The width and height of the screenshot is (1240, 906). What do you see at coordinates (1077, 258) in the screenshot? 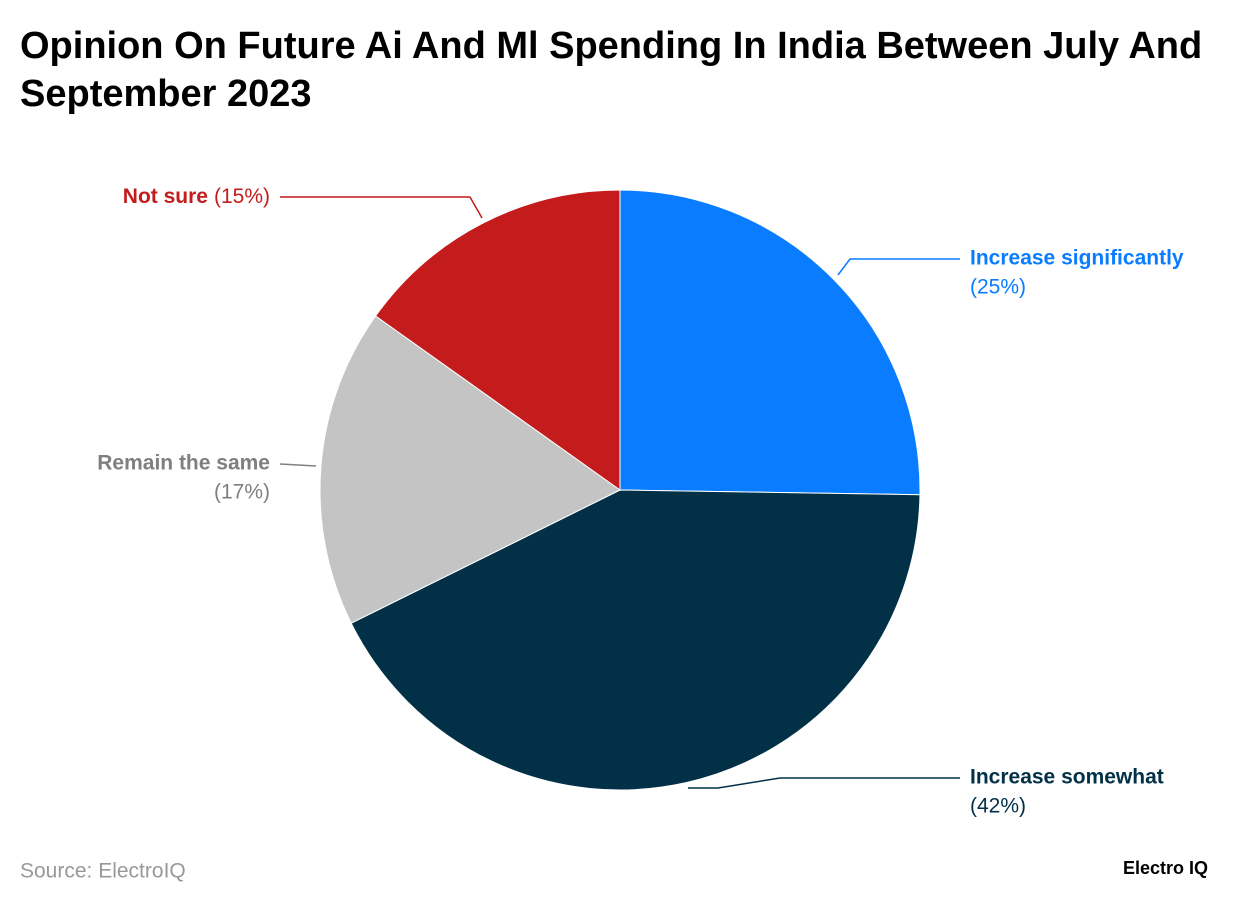
I see `category-label: Increase significantly` at bounding box center [1077, 258].